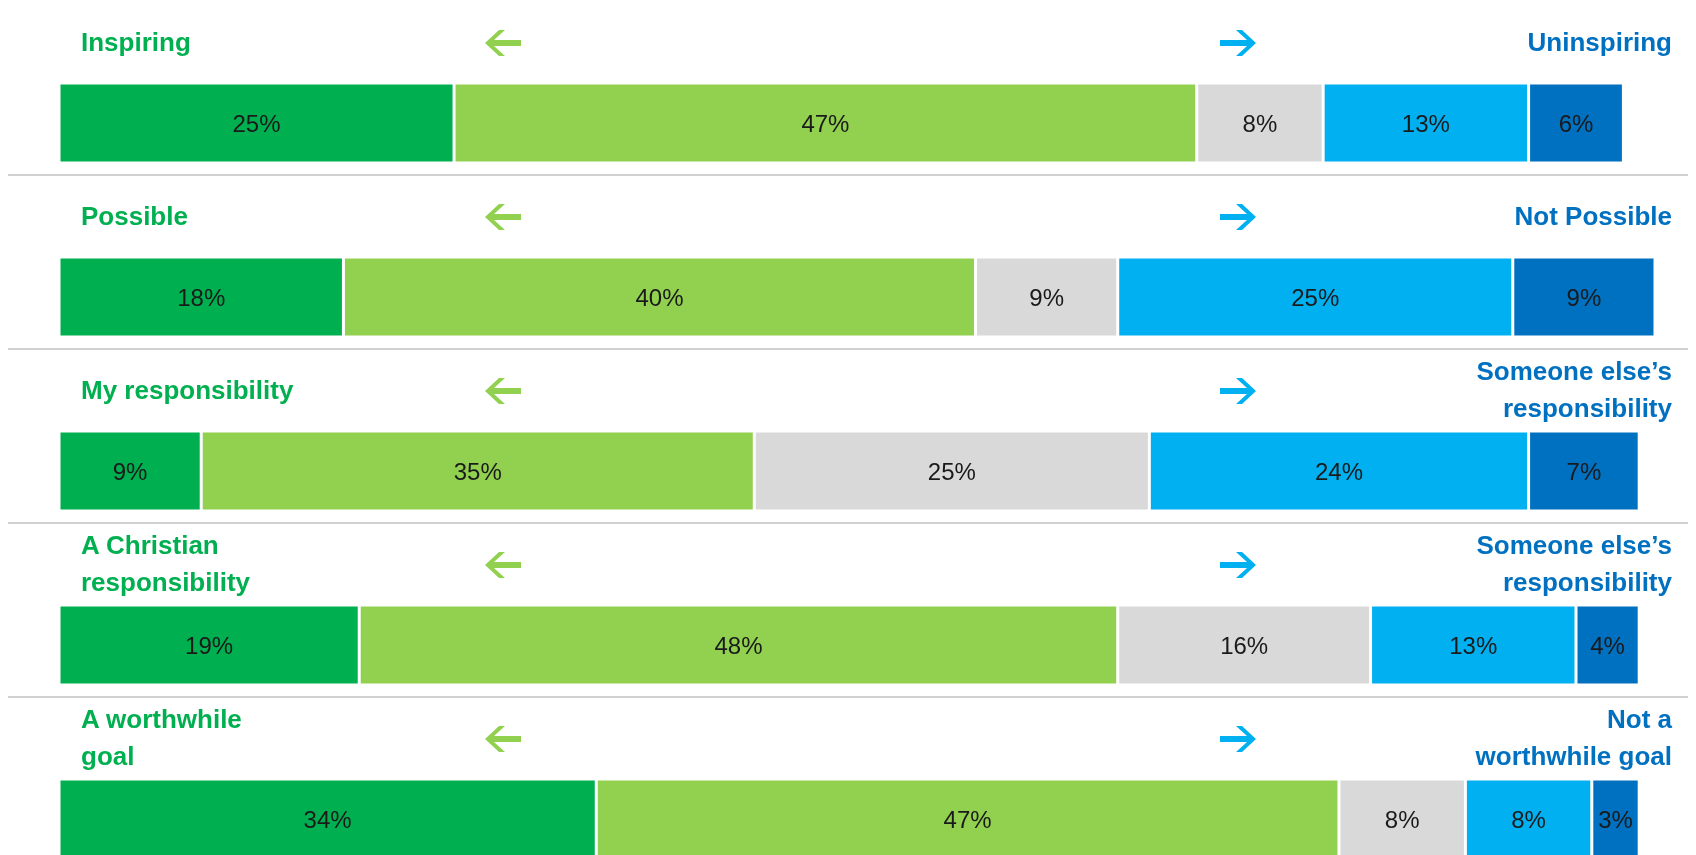 Image resolution: width=1696 pixels, height=855 pixels. I want to click on data-label: 16%, so click(1244, 645).